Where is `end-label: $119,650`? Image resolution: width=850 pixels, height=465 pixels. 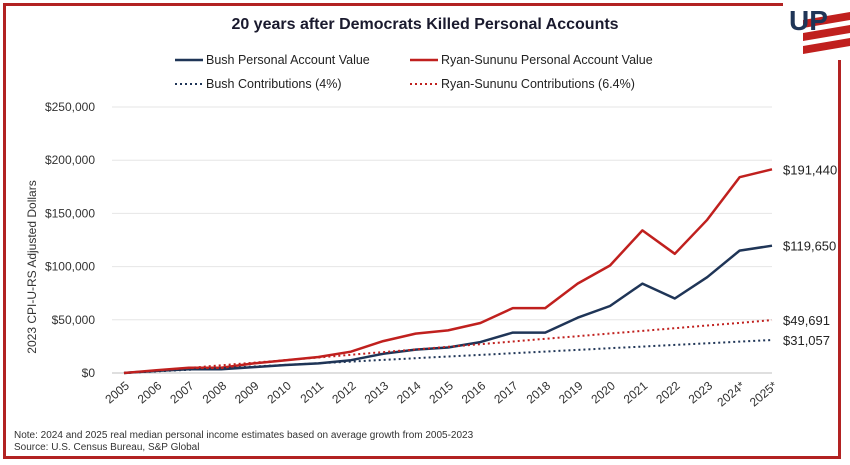 end-label: $119,650 is located at coordinates (809, 246).